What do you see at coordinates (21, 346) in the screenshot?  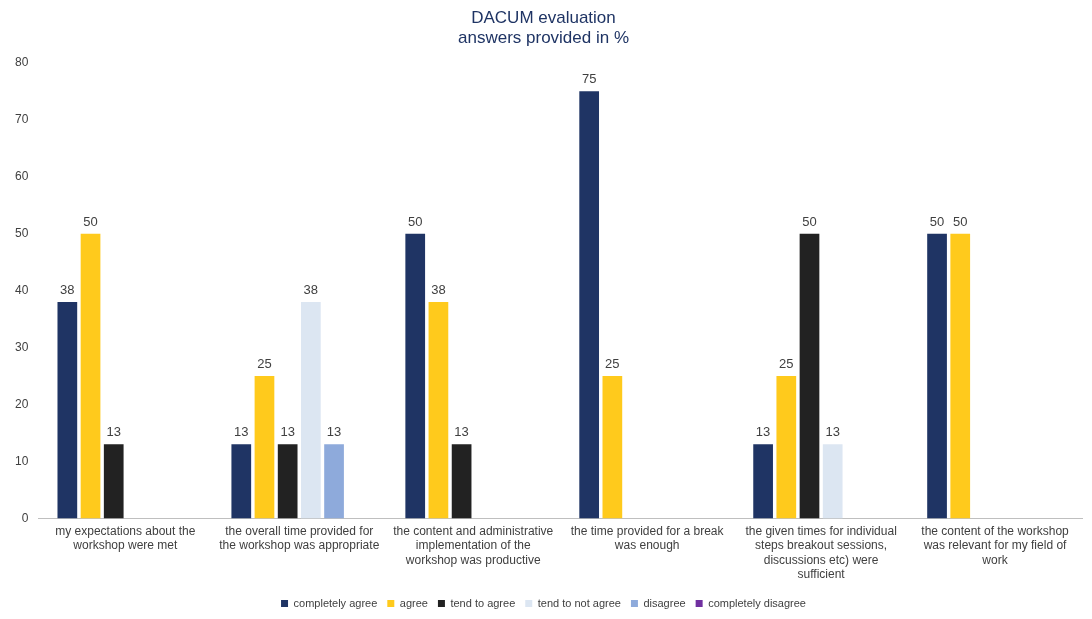 I see `y-tick-label: 30` at bounding box center [21, 346].